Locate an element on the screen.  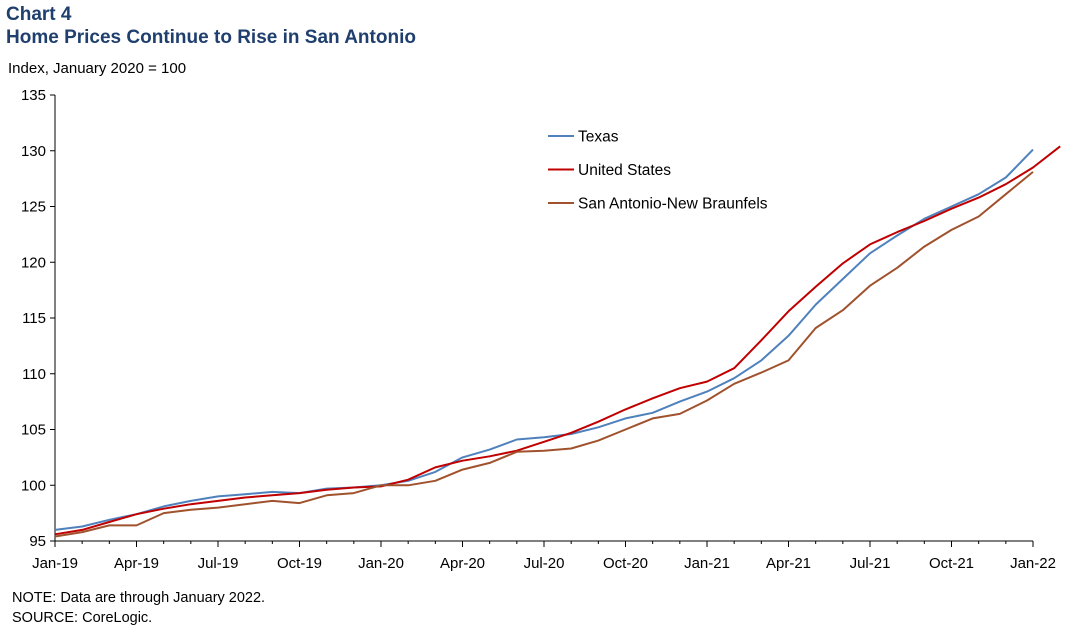
y-tick-label: 110 is located at coordinates (34, 374).